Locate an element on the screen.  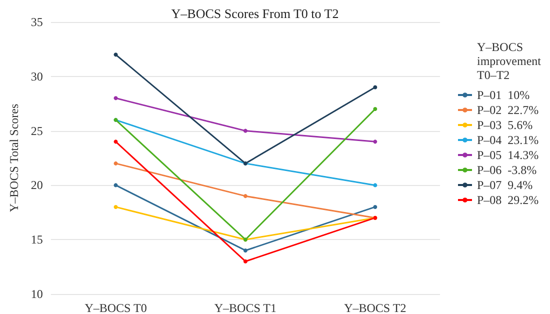
chart-title: Y–BOCS Scores From T0 to T2 is located at coordinates (255, 13).